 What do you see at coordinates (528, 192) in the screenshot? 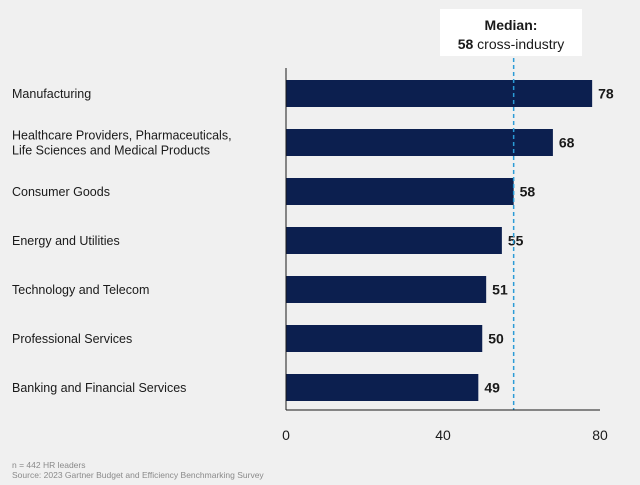
I see `value-label-3: 58` at bounding box center [528, 192].